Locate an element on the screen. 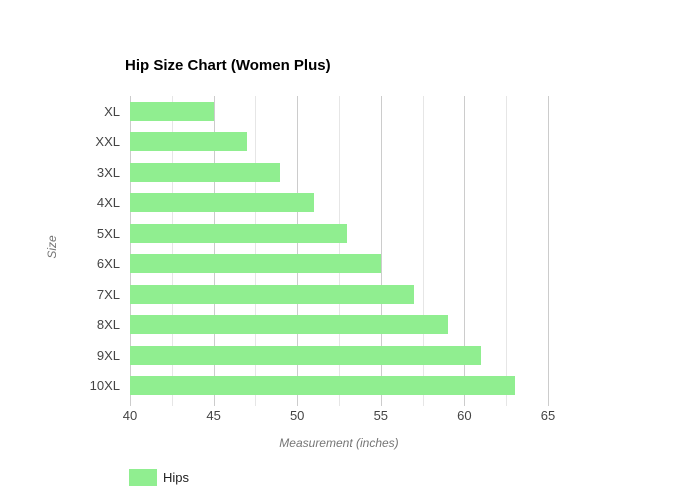 The height and width of the screenshot is (500, 680). x-tick-label-55: 55 is located at coordinates (381, 415).